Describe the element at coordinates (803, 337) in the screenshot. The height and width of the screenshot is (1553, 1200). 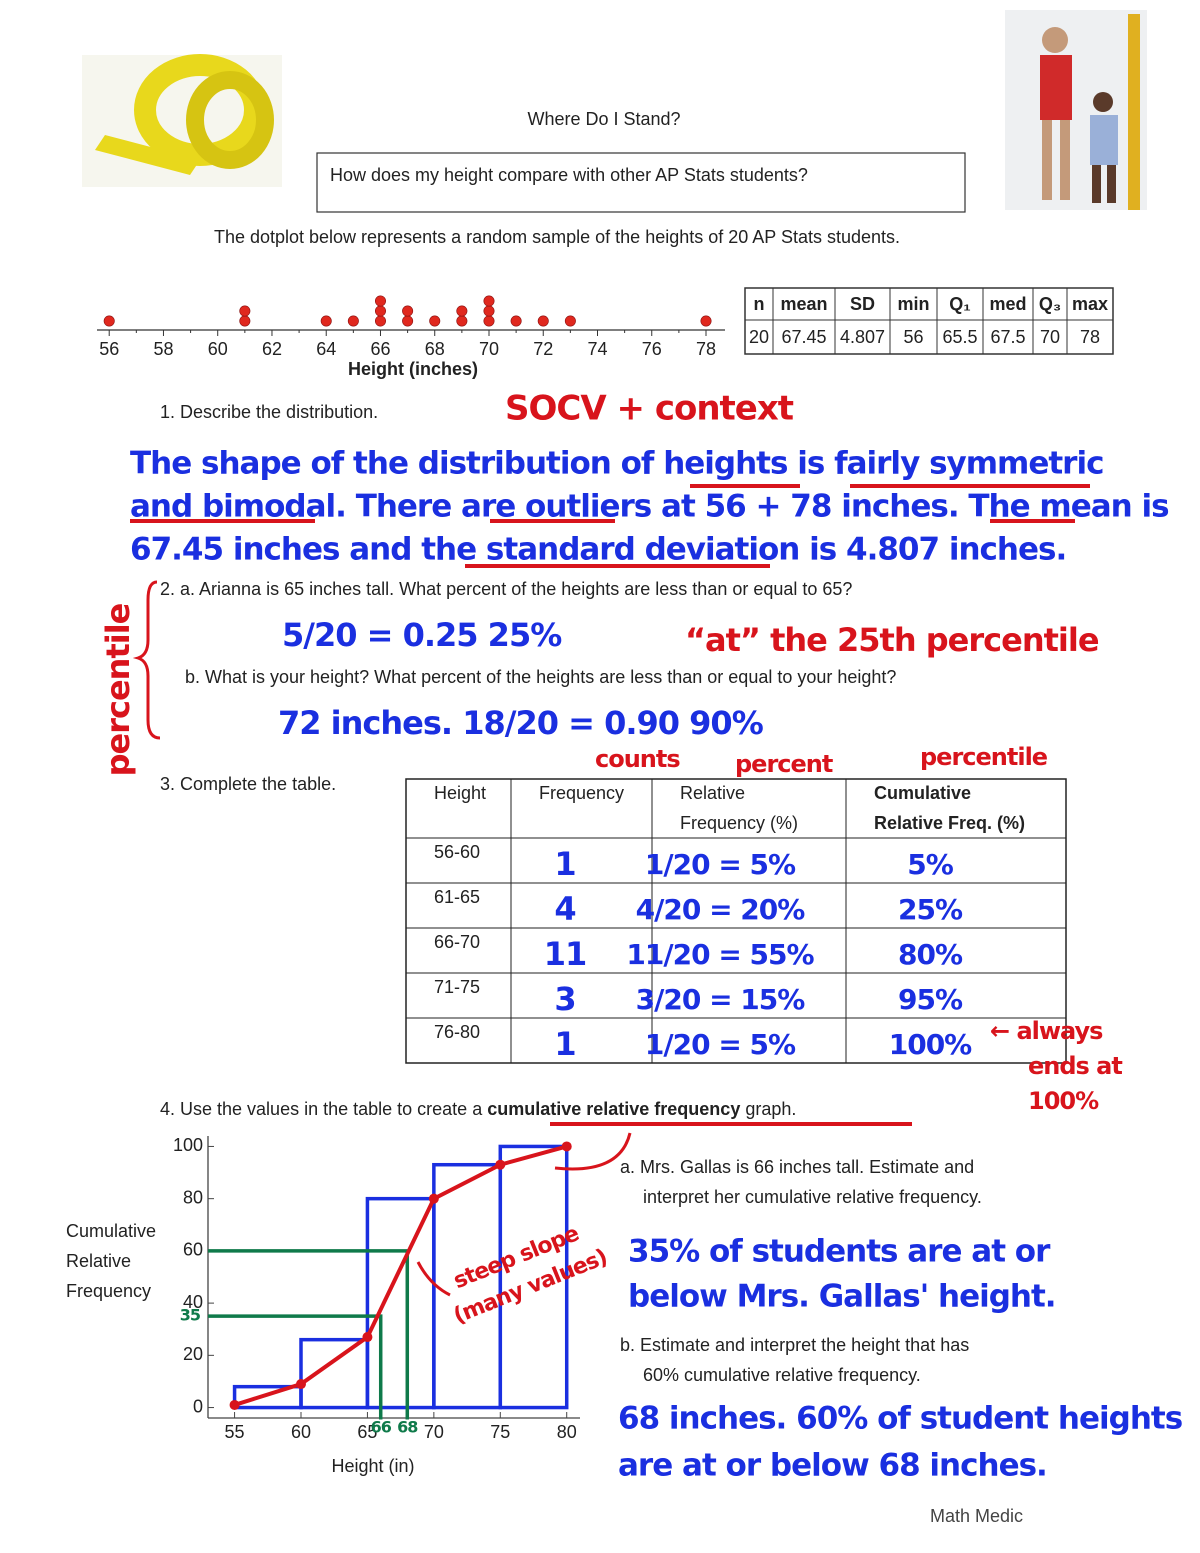
I see `table-cell: 67.45` at that location.